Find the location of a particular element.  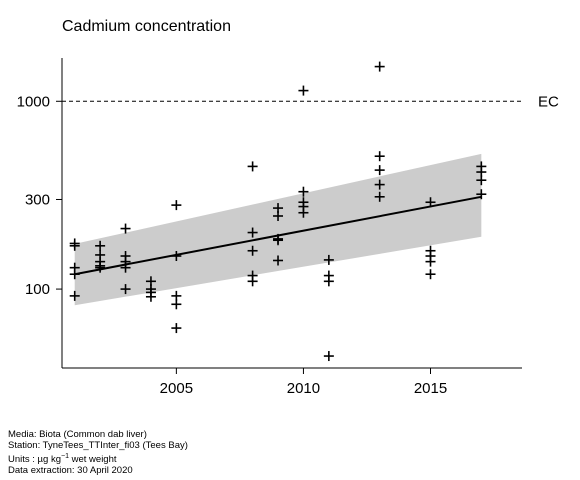

footer-units-exponent: −1 is located at coordinates (65, 456).